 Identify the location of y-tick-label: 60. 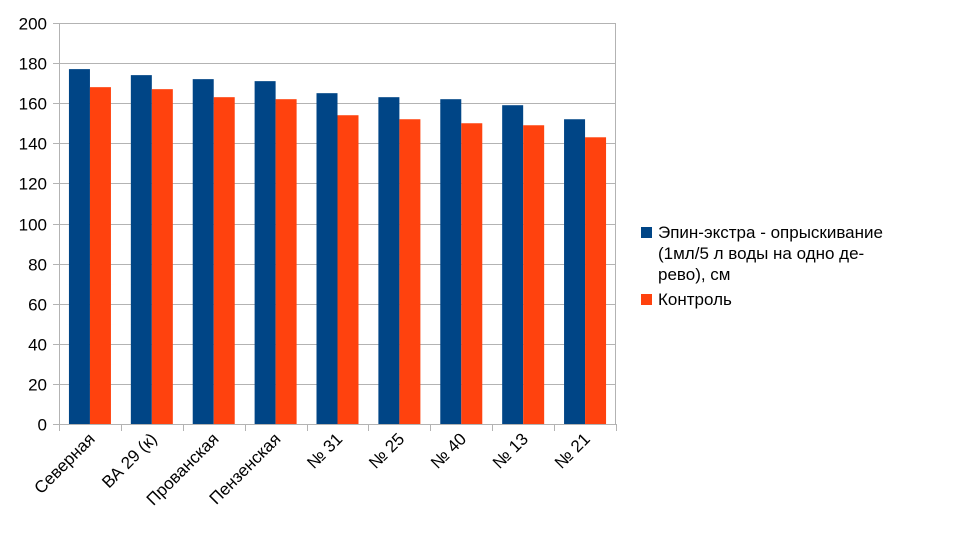
(37, 305).